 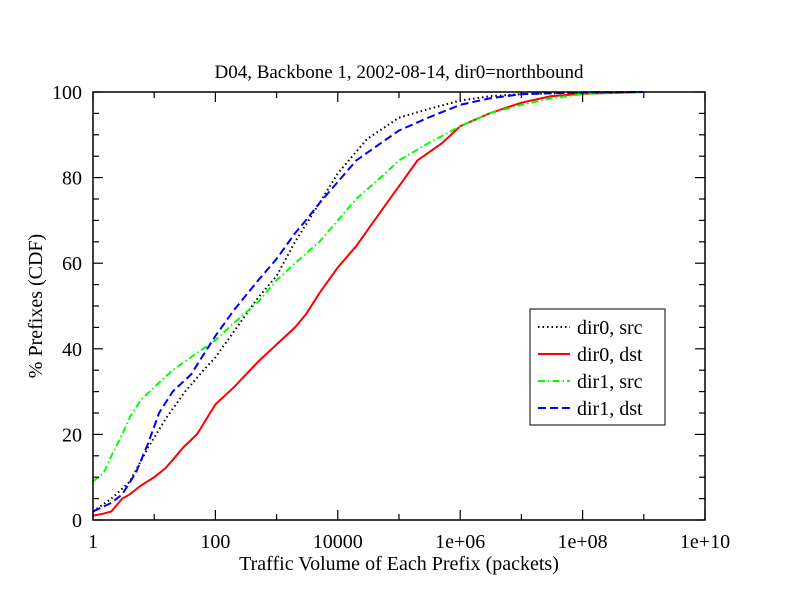 What do you see at coordinates (72, 350) in the screenshot?
I see `y-tick-label: 40` at bounding box center [72, 350].